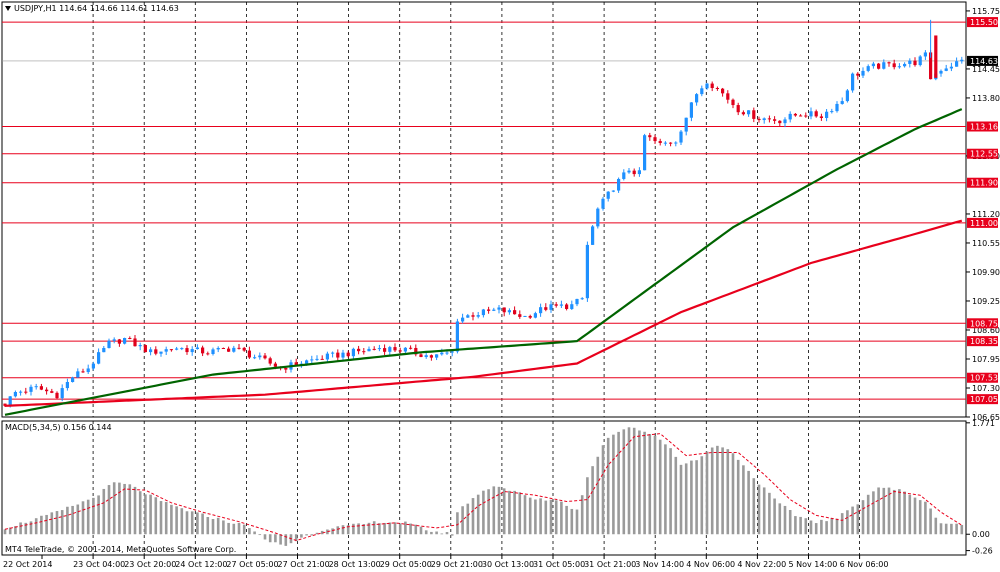  I want to click on x-tick-label: 31 Oct 05:00, so click(559, 564).